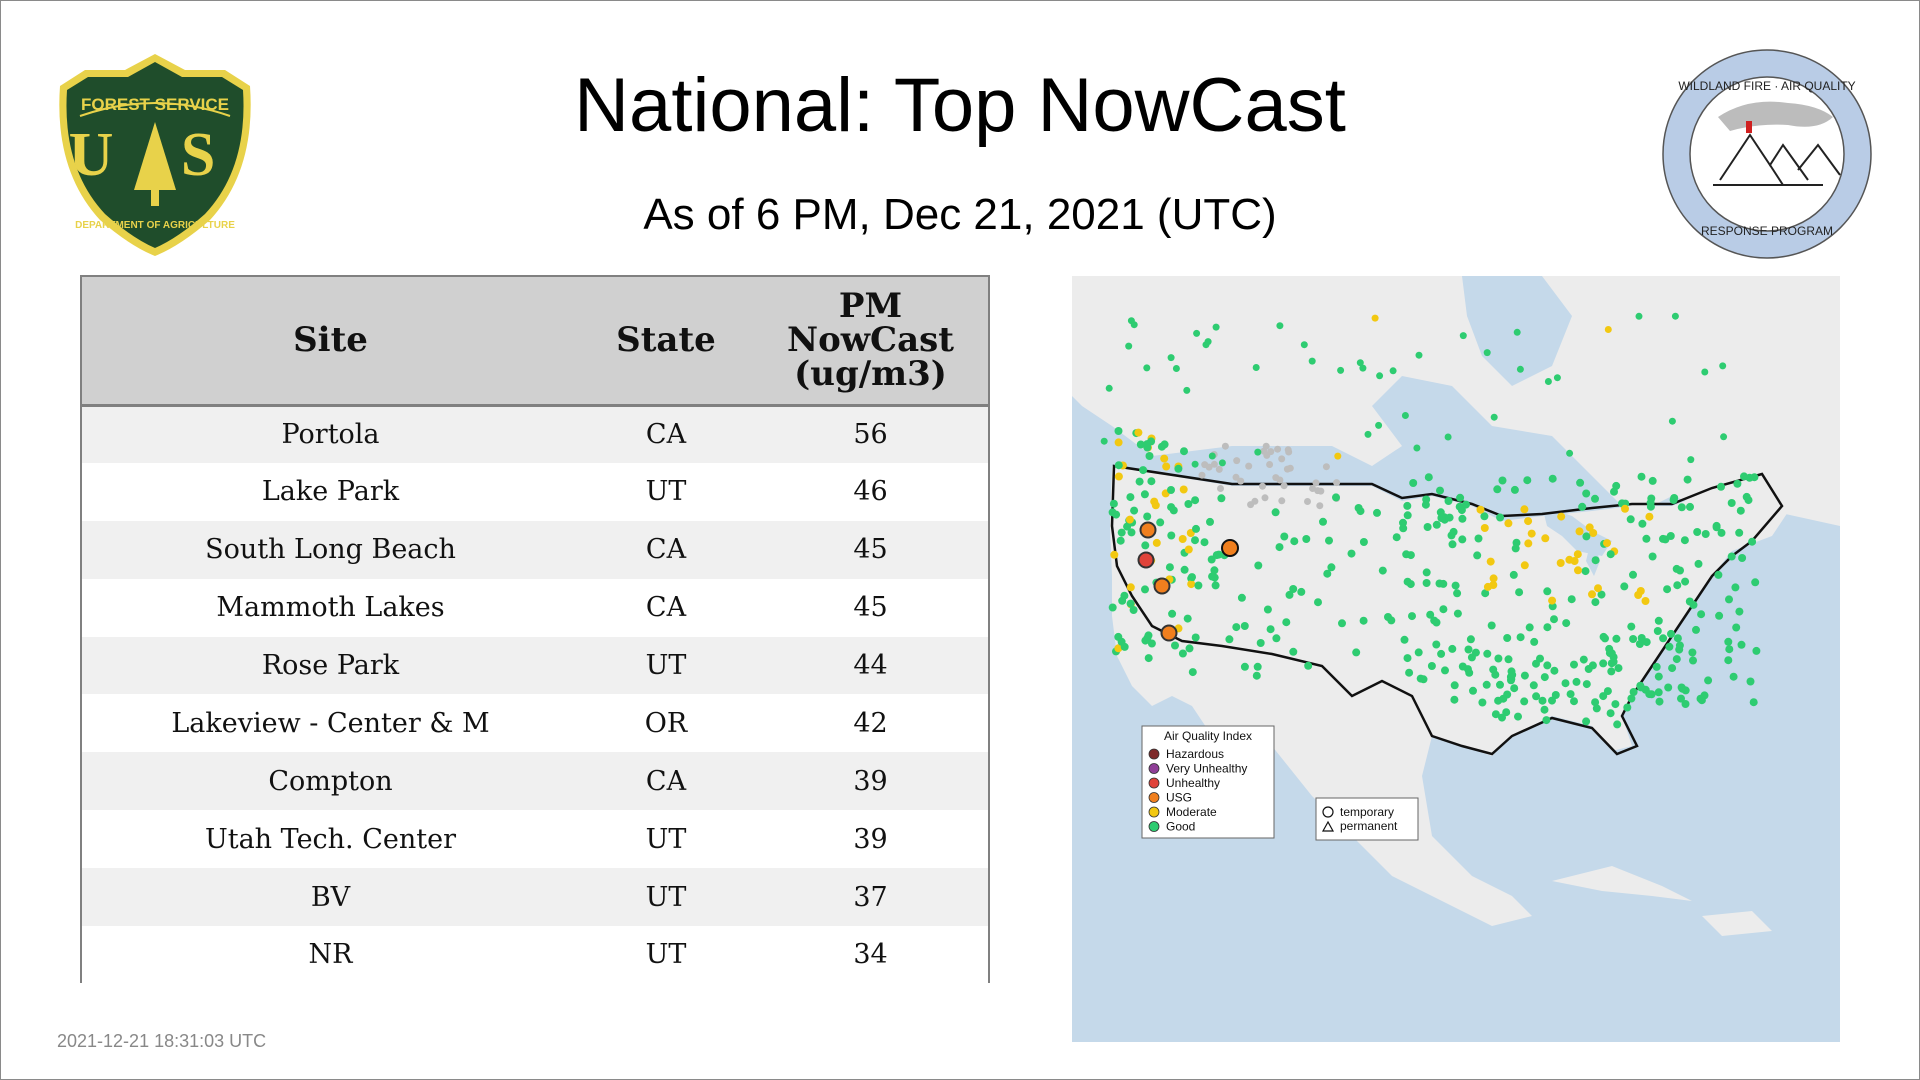  I want to click on legend-permanent: permanent, so click(1369, 826).